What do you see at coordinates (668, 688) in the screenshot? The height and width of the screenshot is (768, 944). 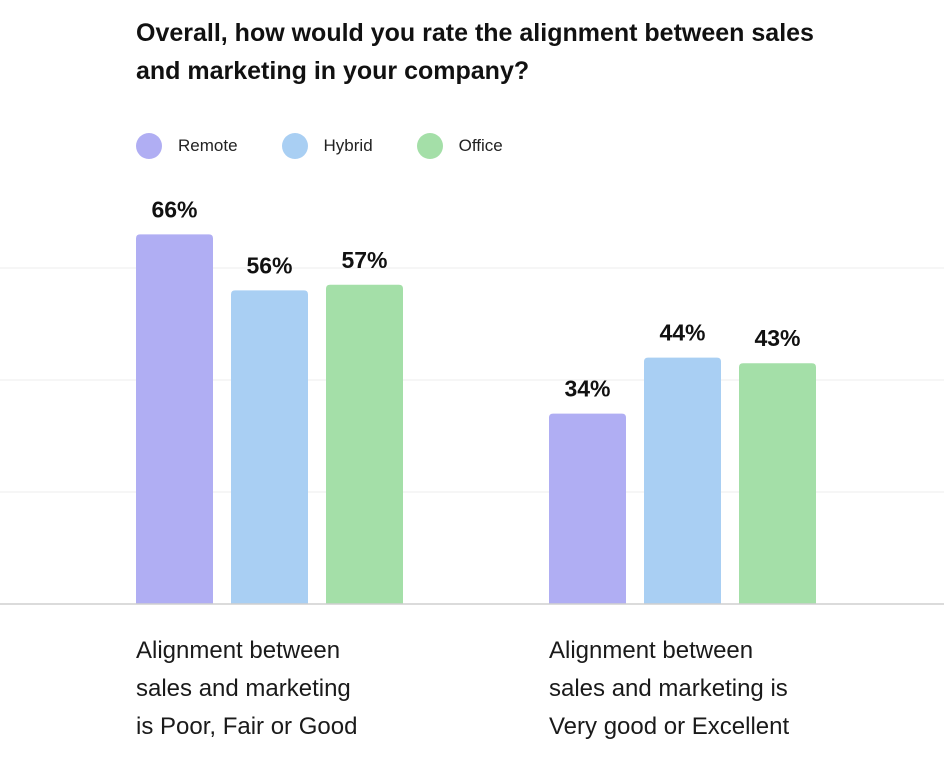 I see `category-label-line: sales and marketing is` at bounding box center [668, 688].